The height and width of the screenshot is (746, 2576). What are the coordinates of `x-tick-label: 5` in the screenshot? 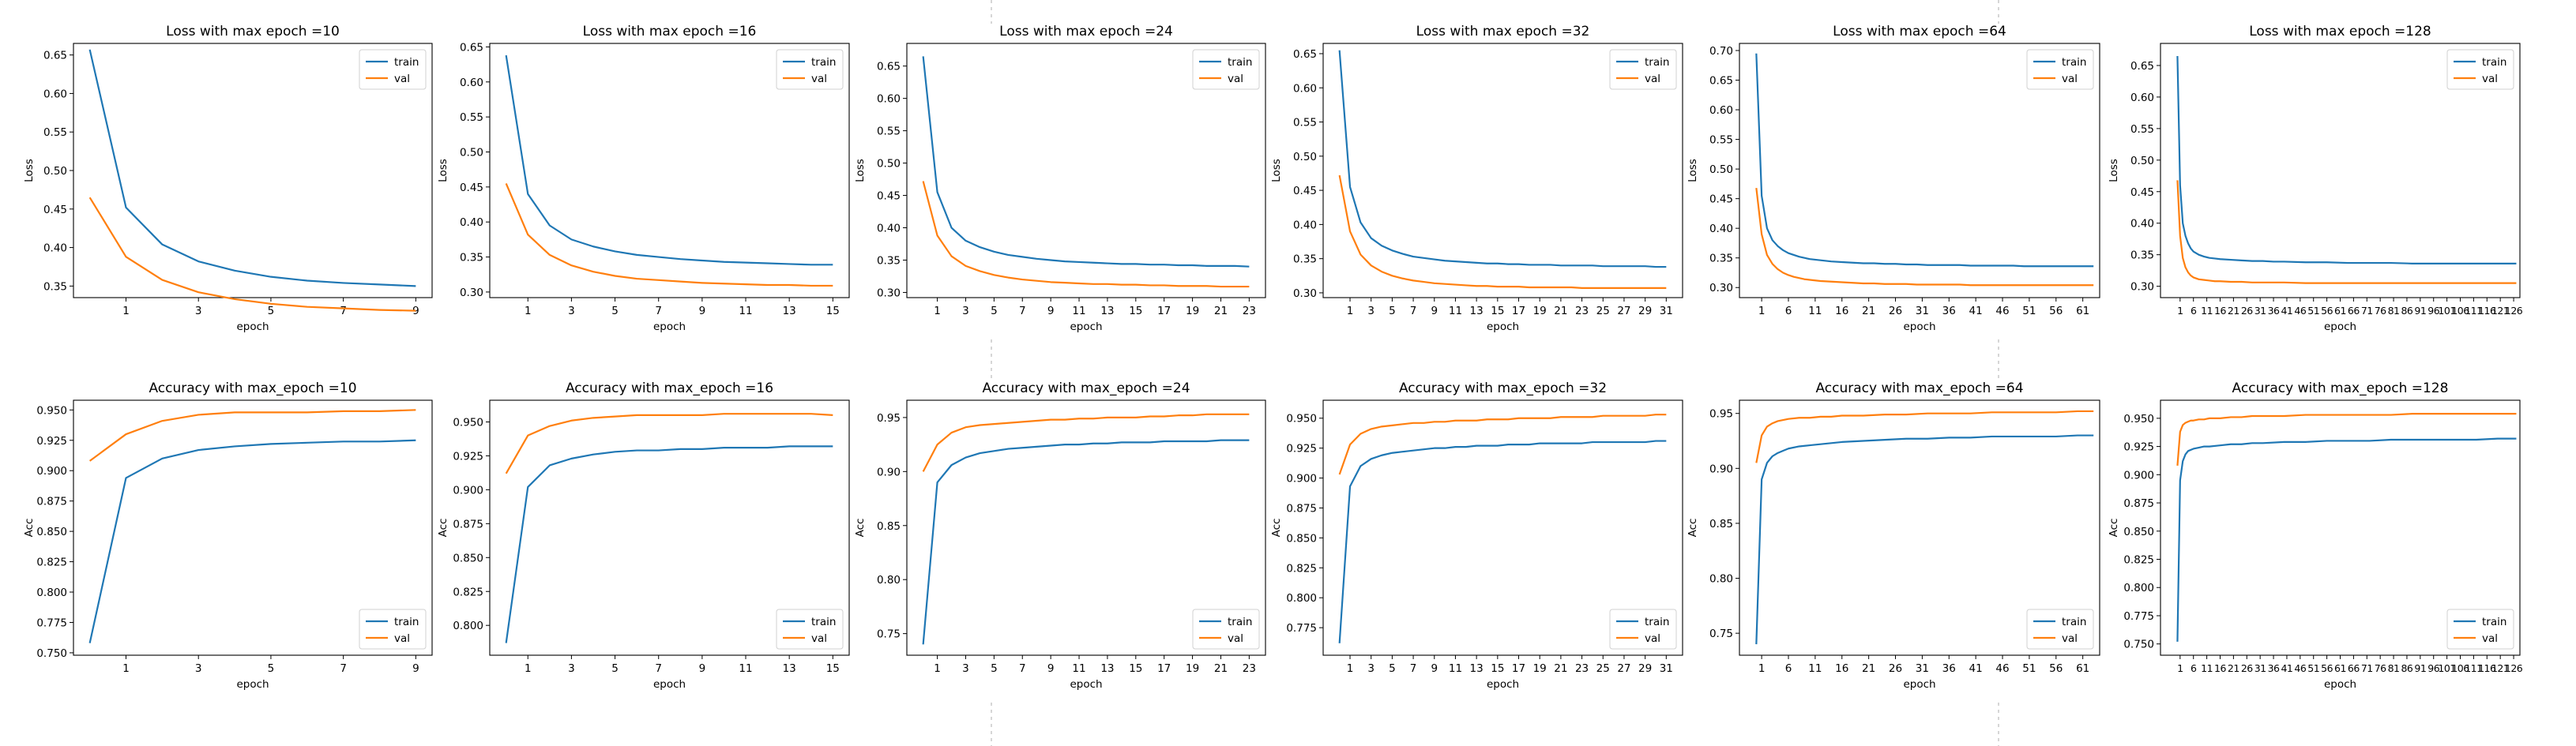 It's located at (615, 311).